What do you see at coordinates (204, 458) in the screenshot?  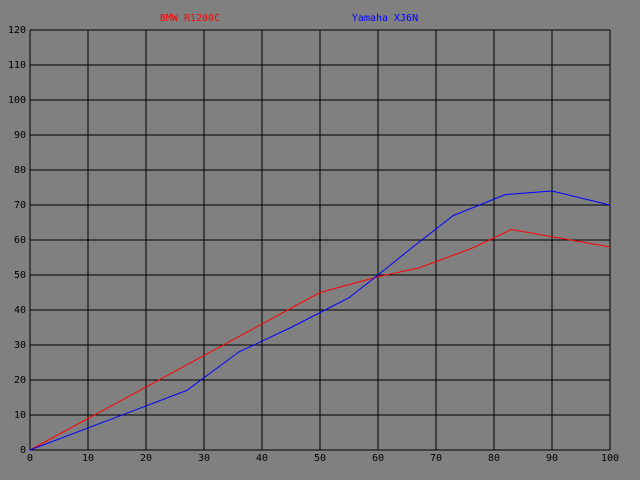 I see `x-tick-label: 30` at bounding box center [204, 458].